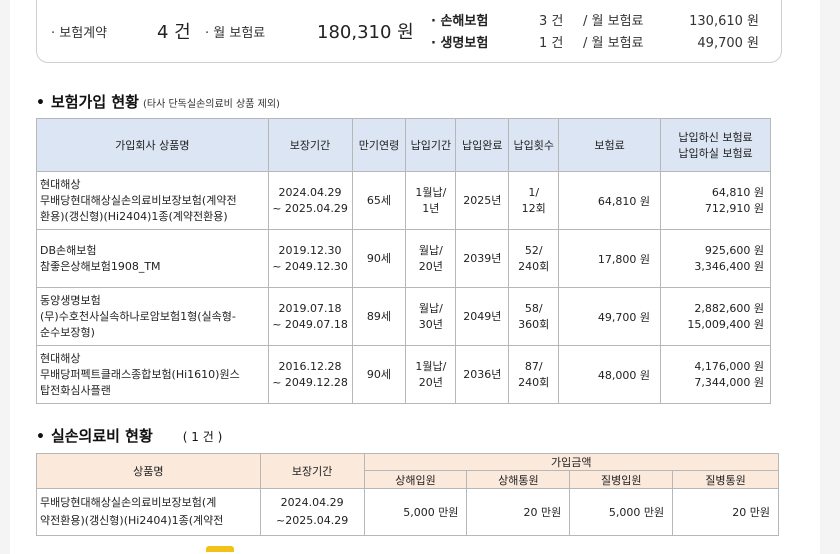 The width and height of the screenshot is (840, 554). Describe the element at coordinates (312, 520) in the screenshot. I see `period-end: ~2025.04.29` at that location.